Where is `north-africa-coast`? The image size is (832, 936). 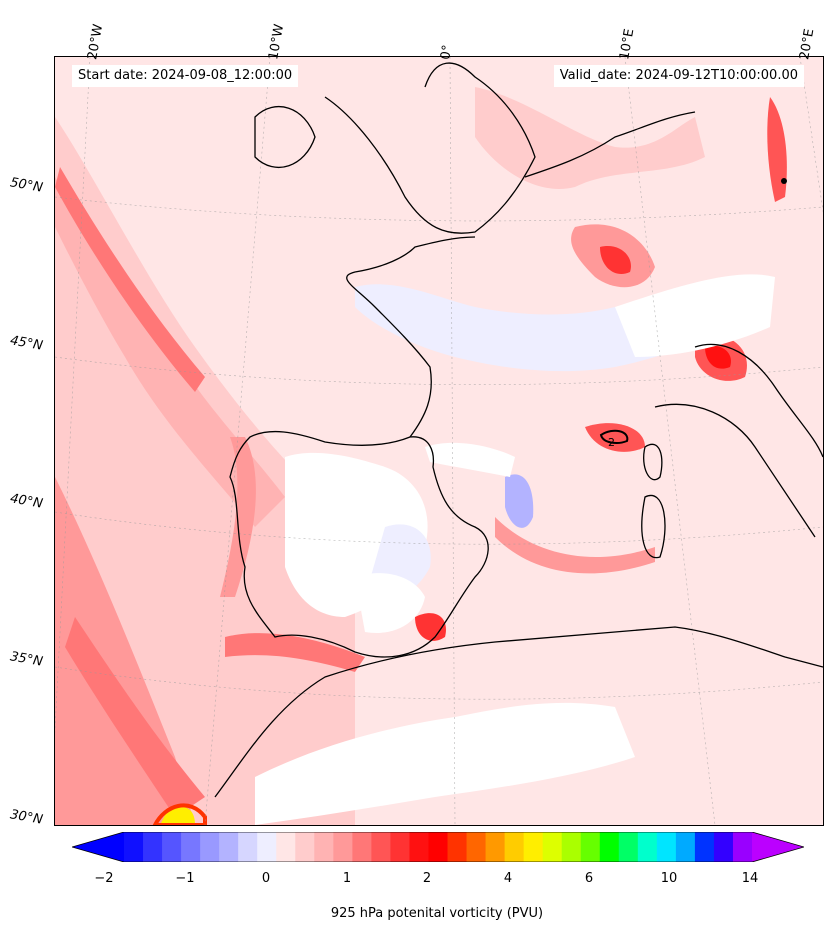 north-africa-coast is located at coordinates (518, 712).